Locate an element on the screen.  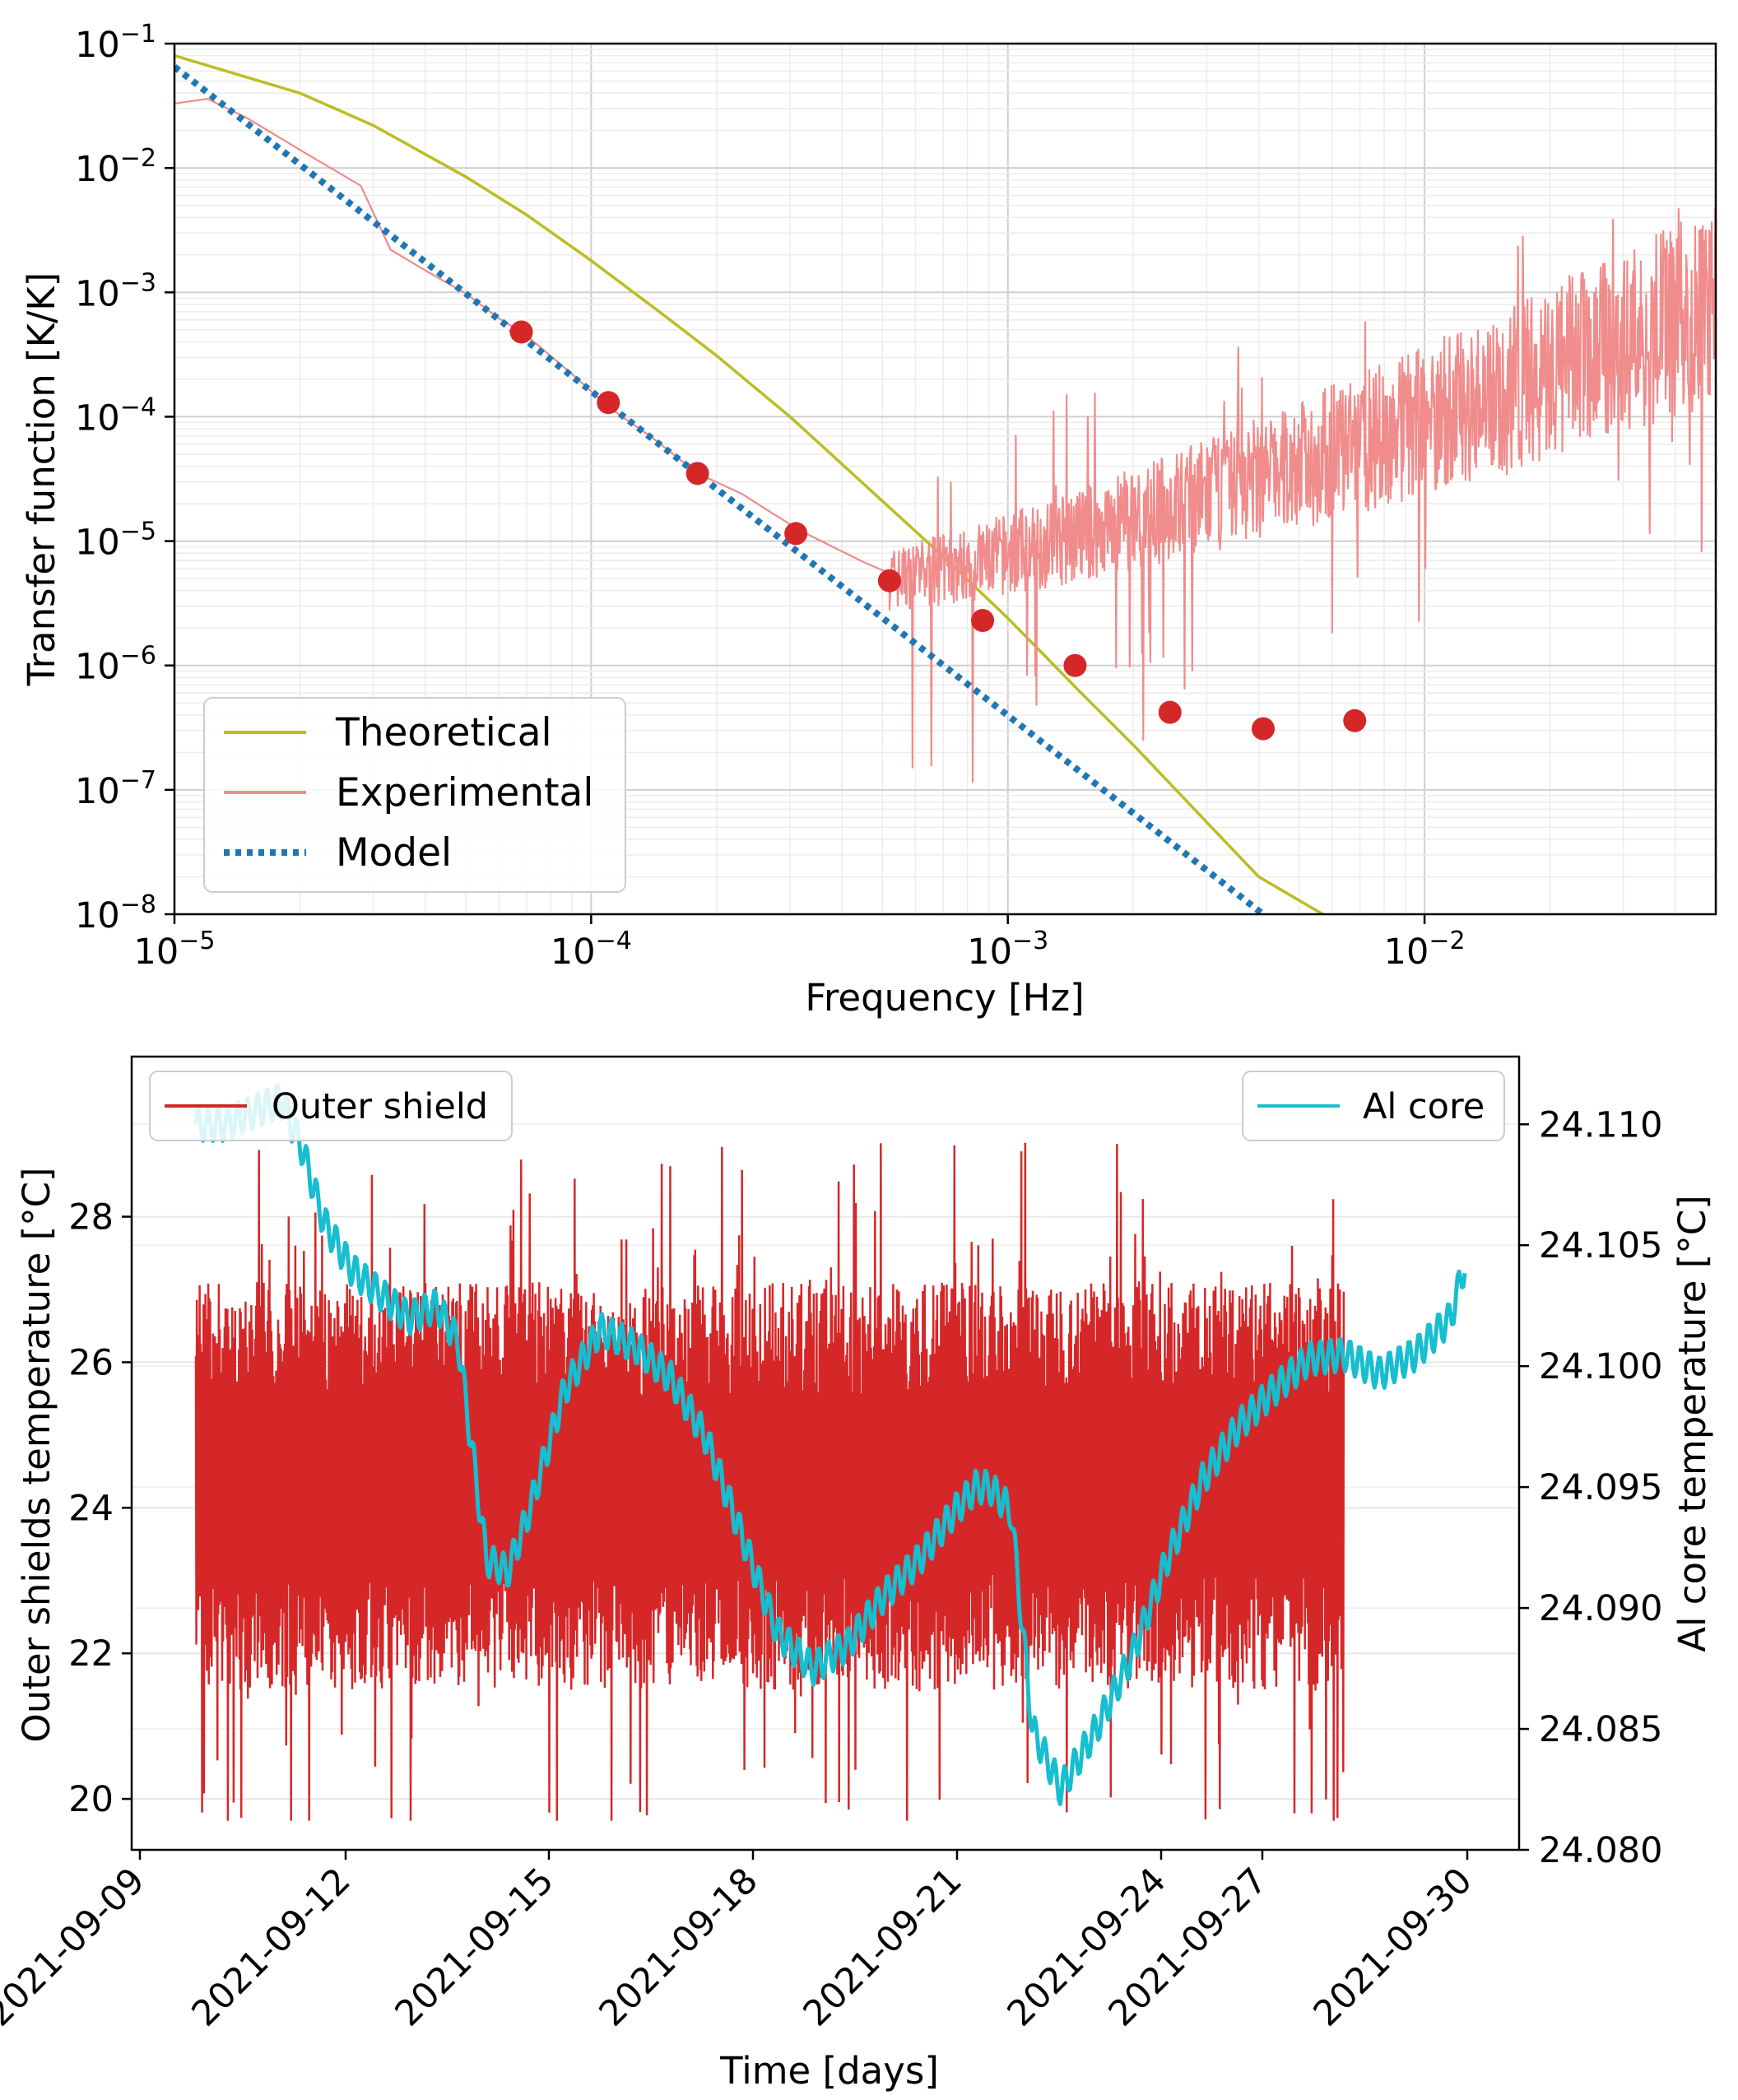
bottom-legend-left: Outer shield is located at coordinates (331, 1106).